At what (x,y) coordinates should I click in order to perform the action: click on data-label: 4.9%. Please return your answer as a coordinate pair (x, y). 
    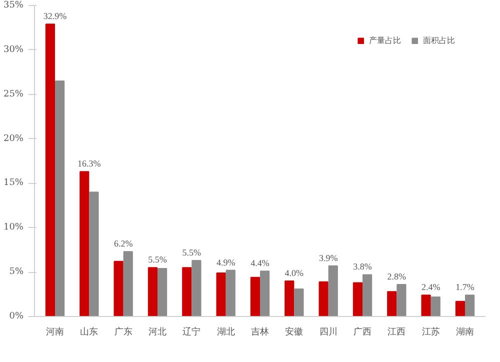
    Looking at the image, I should click on (226, 262).